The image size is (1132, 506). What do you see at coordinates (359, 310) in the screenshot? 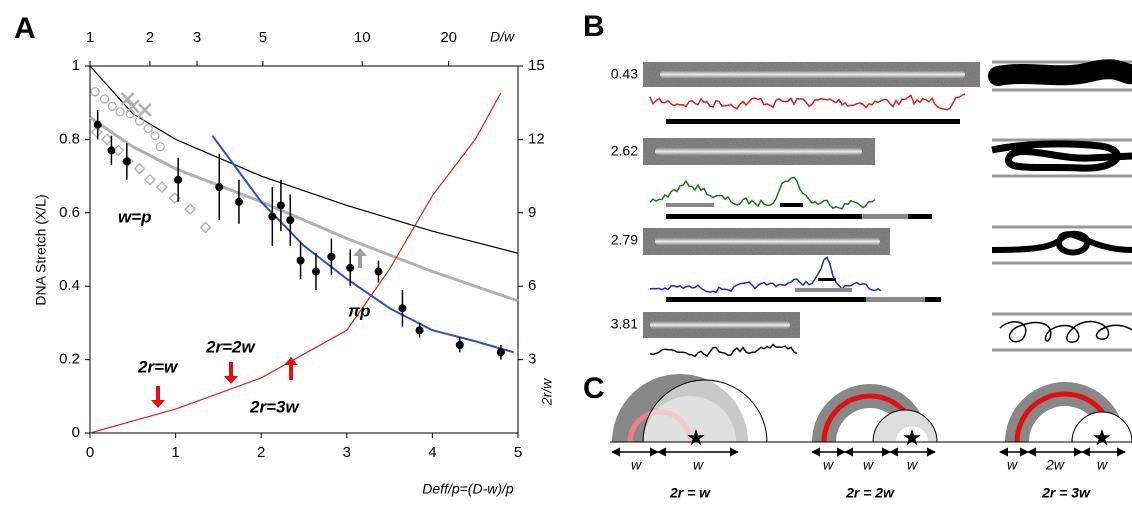
I see `annotation: πp` at bounding box center [359, 310].